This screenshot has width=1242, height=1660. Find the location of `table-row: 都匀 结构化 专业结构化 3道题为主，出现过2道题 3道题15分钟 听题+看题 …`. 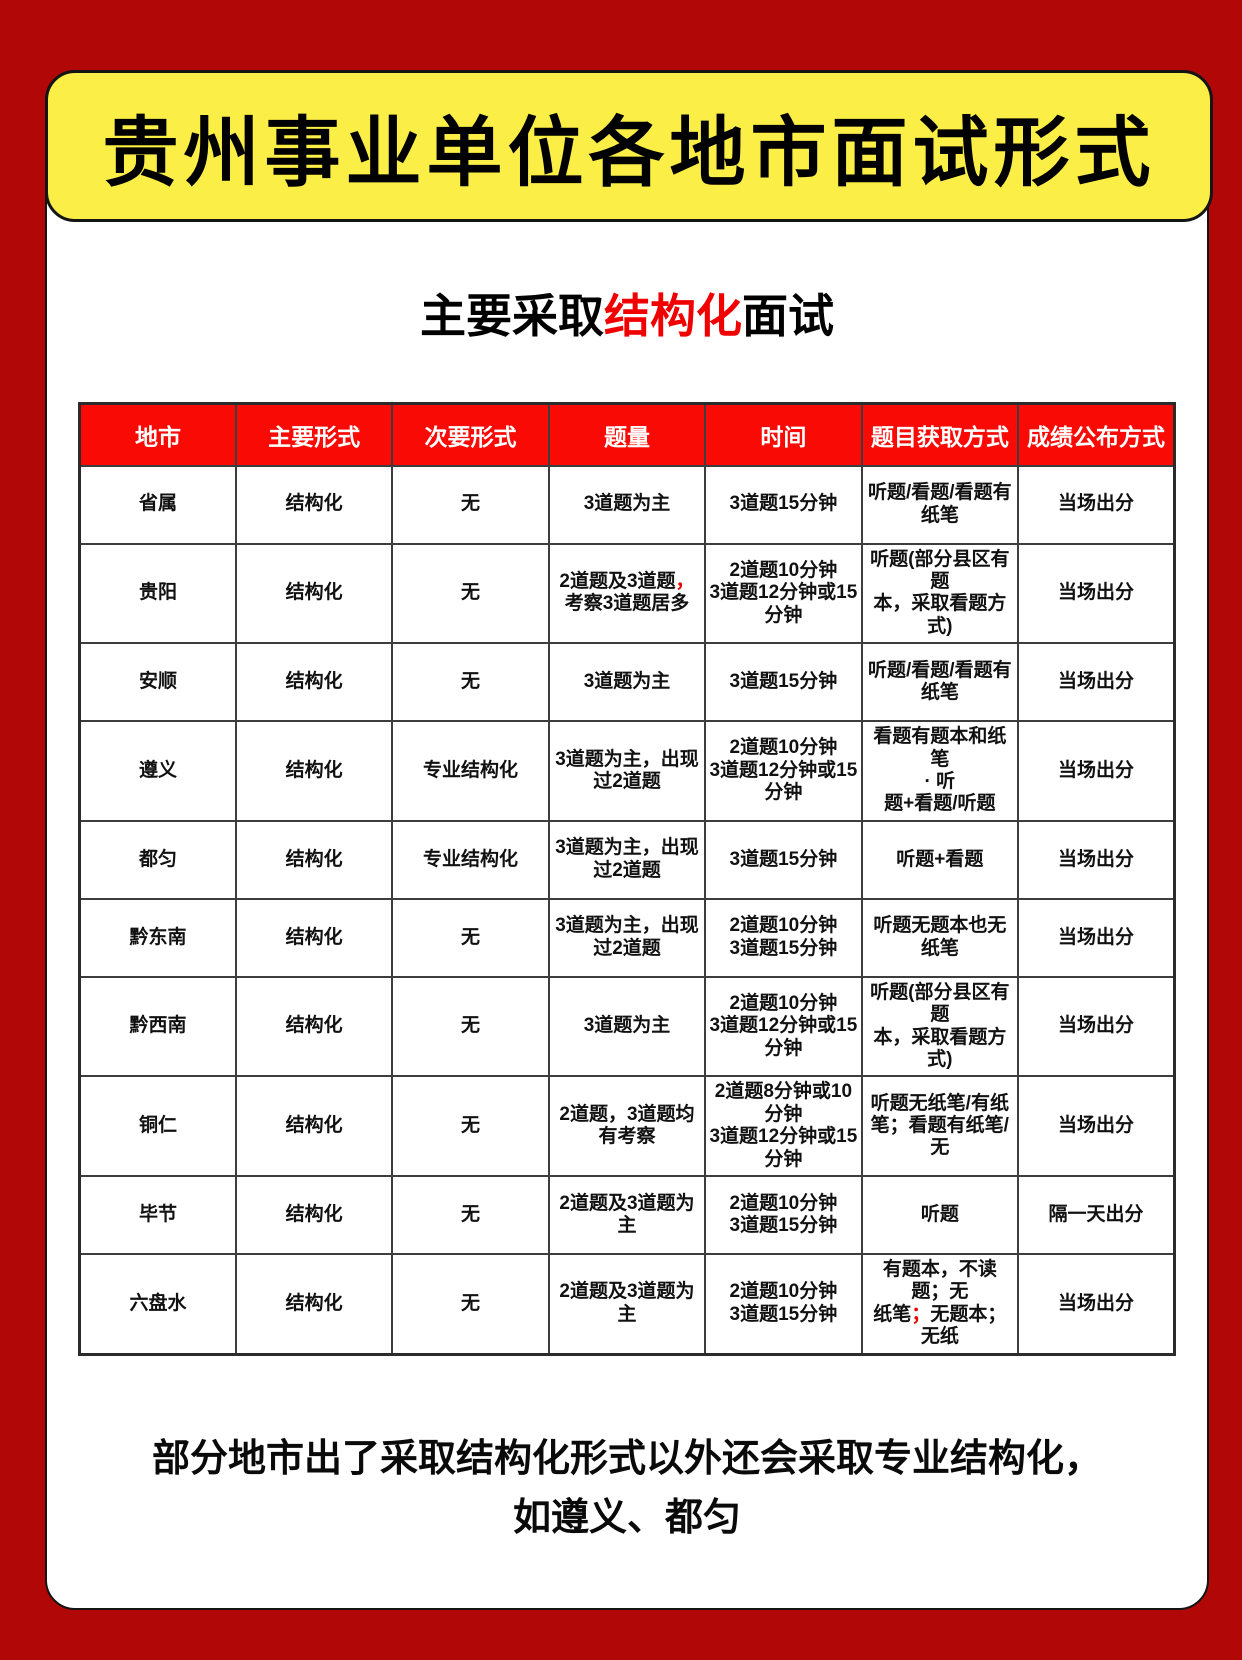

table-row: 都匀 结构化 专业结构化 3道题为主，出现过2道题 3道题15分钟 听题+看题 … is located at coordinates (627, 859).